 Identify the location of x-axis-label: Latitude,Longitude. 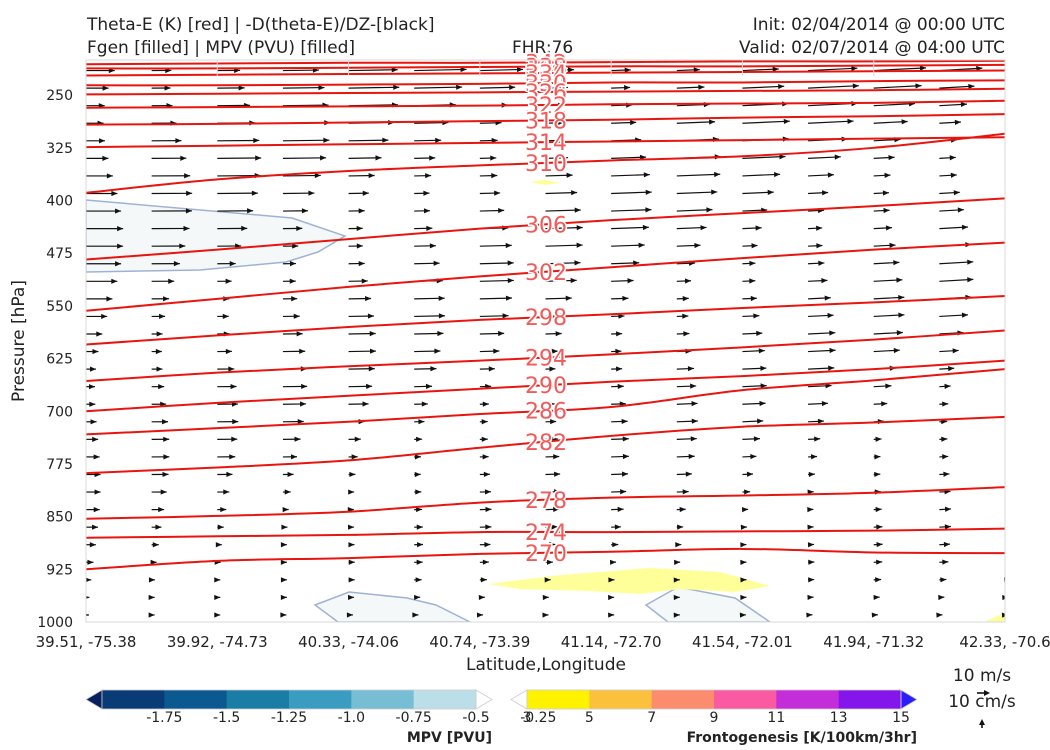
(546, 665).